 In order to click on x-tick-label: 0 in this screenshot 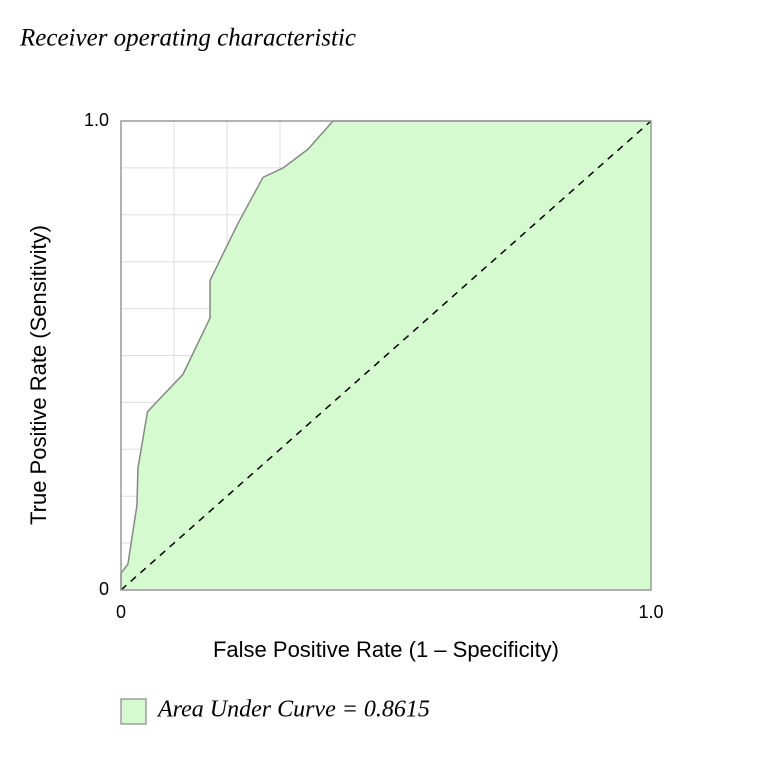, I will do `click(121, 612)`.